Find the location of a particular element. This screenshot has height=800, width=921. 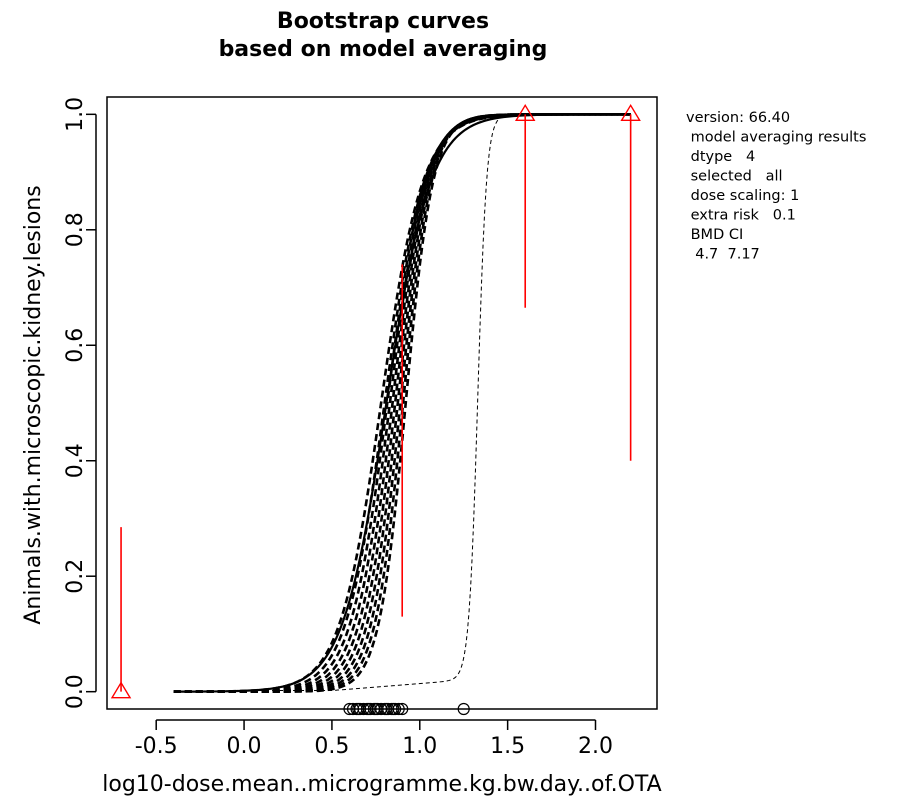

chart-title-line-1: Bootstrap curves is located at coordinates (383, 21).